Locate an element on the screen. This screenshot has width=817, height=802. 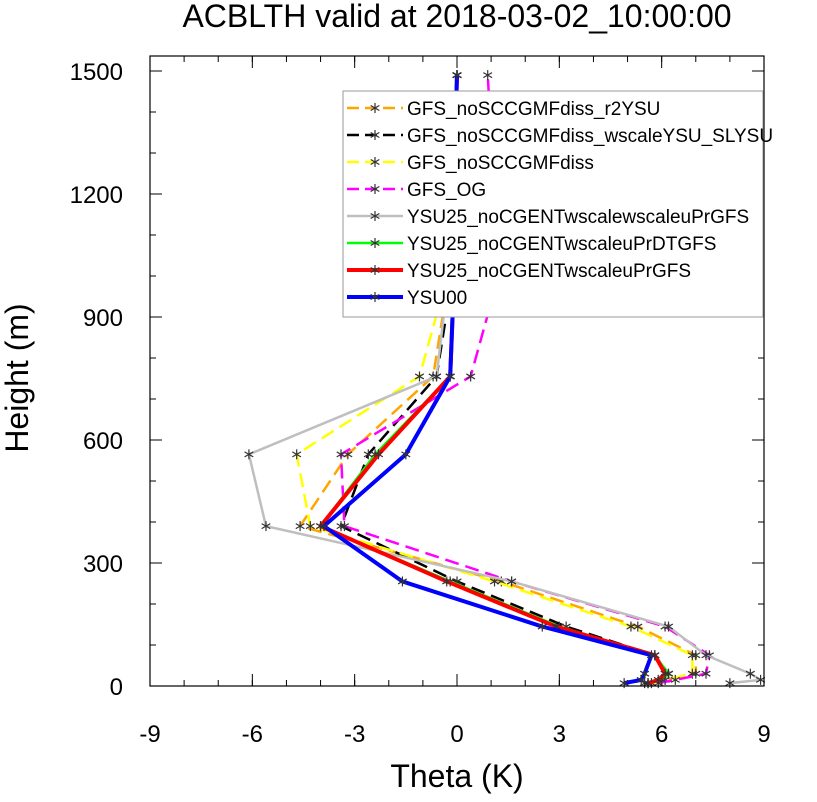
y-axis-label: Height (m) is located at coordinates (17, 377).